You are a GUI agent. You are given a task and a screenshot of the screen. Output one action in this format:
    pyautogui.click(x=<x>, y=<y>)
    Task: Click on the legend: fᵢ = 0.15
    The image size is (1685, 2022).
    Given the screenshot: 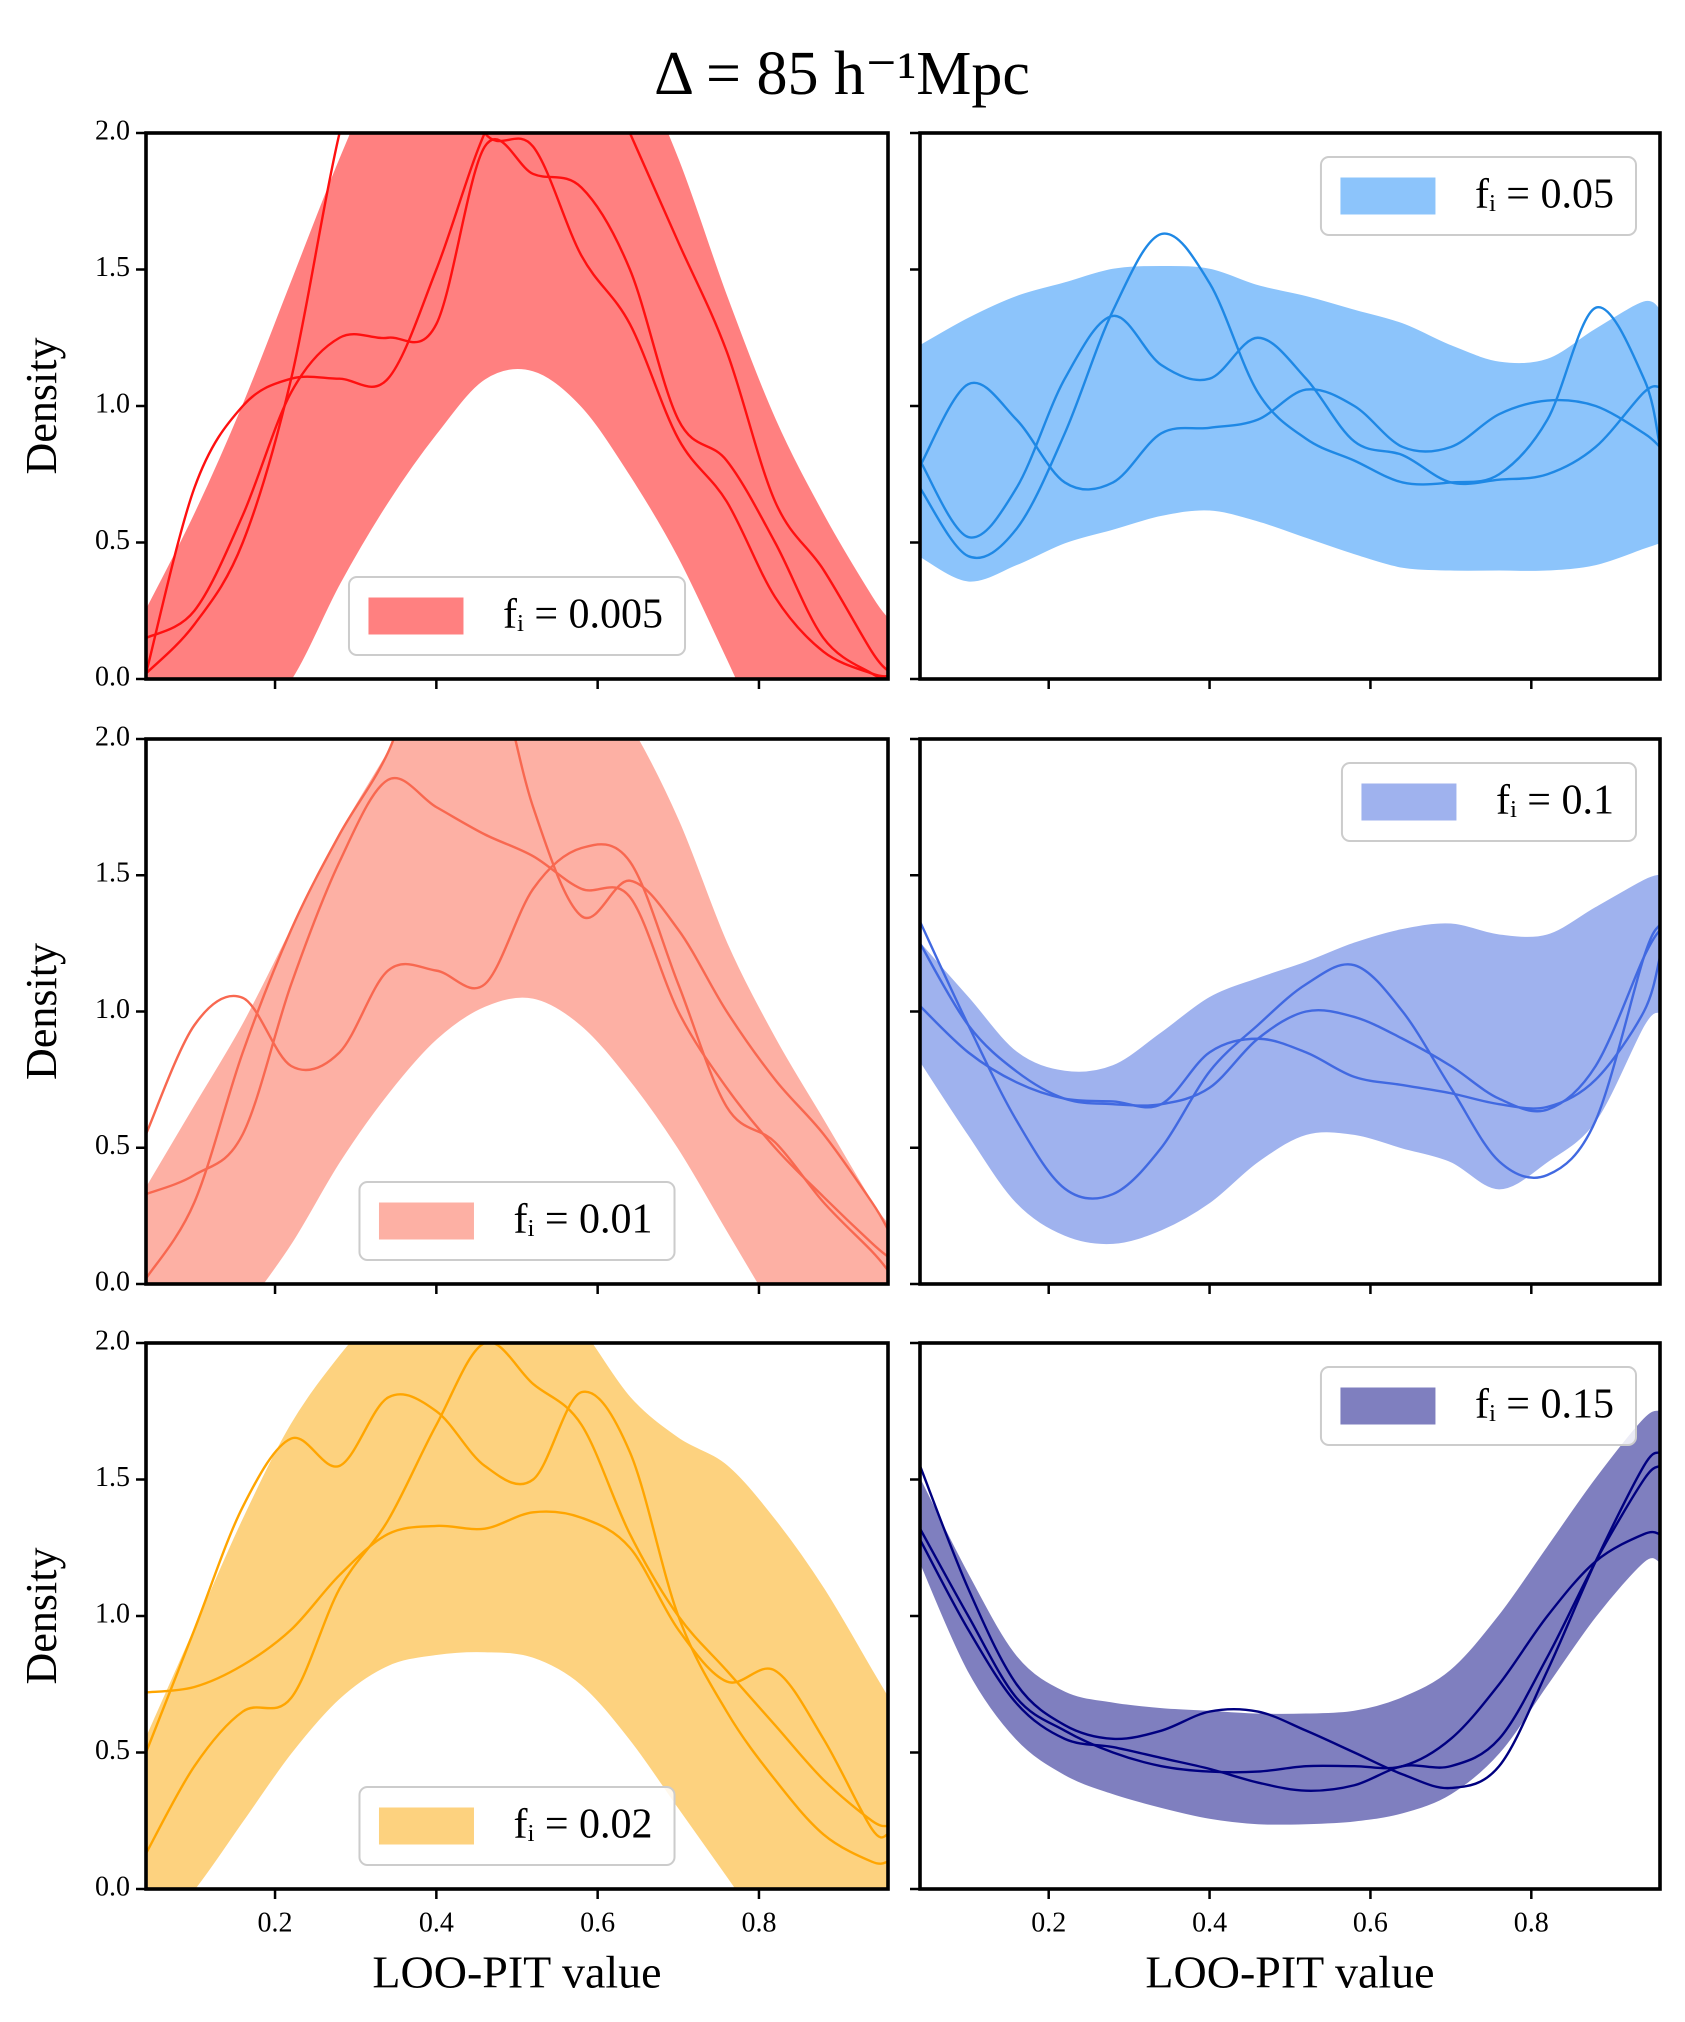 What is the action you would take?
    pyautogui.click(x=1478, y=1406)
    